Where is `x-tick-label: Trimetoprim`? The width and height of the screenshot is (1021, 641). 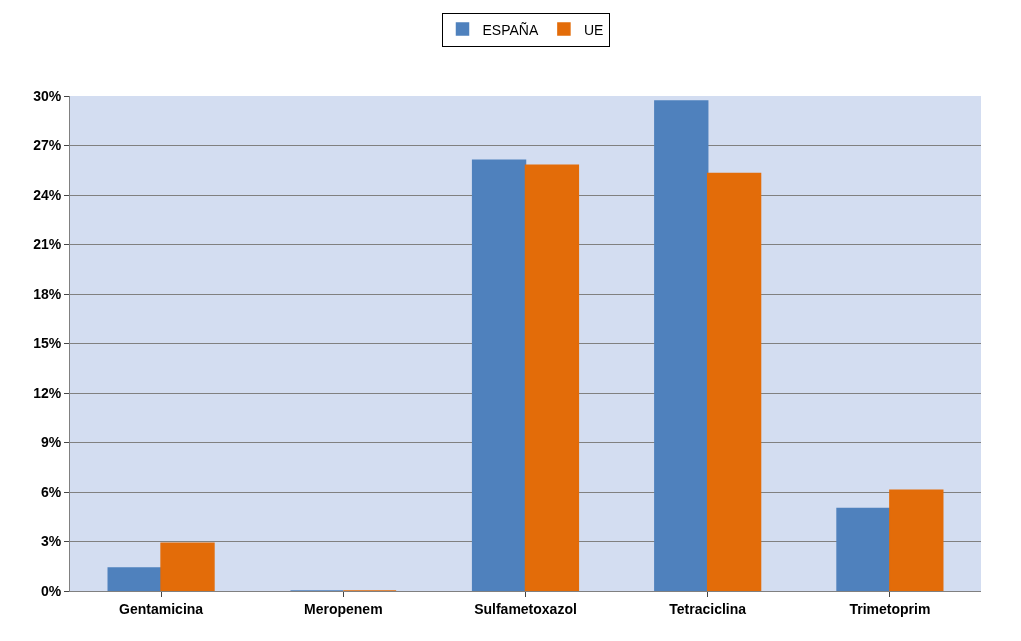 x-tick-label: Trimetoprim is located at coordinates (890, 608).